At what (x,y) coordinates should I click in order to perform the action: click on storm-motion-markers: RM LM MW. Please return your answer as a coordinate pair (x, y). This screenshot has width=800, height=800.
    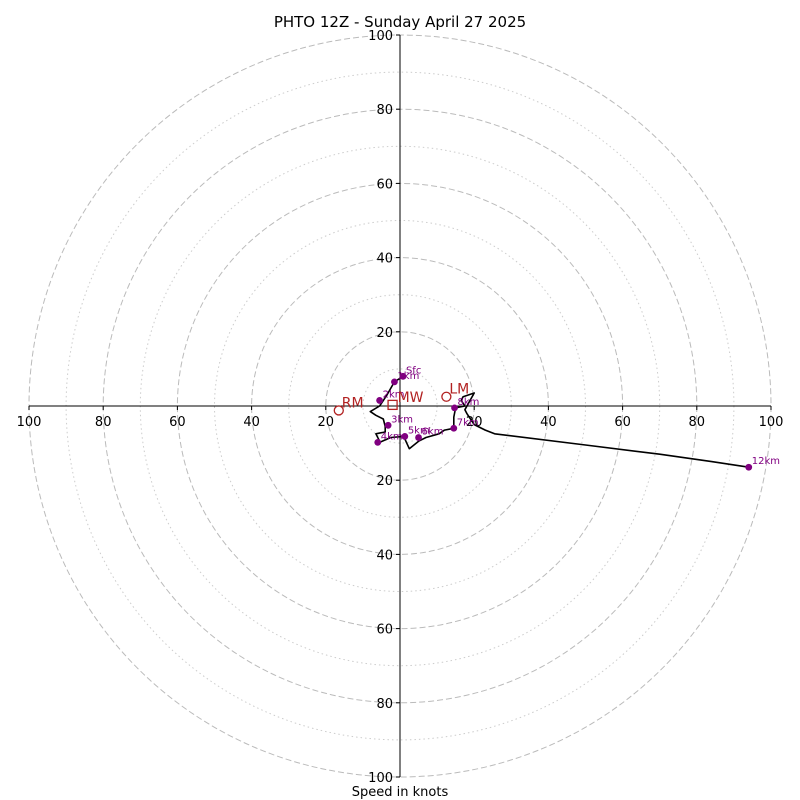
    Looking at the image, I should click on (401, 399).